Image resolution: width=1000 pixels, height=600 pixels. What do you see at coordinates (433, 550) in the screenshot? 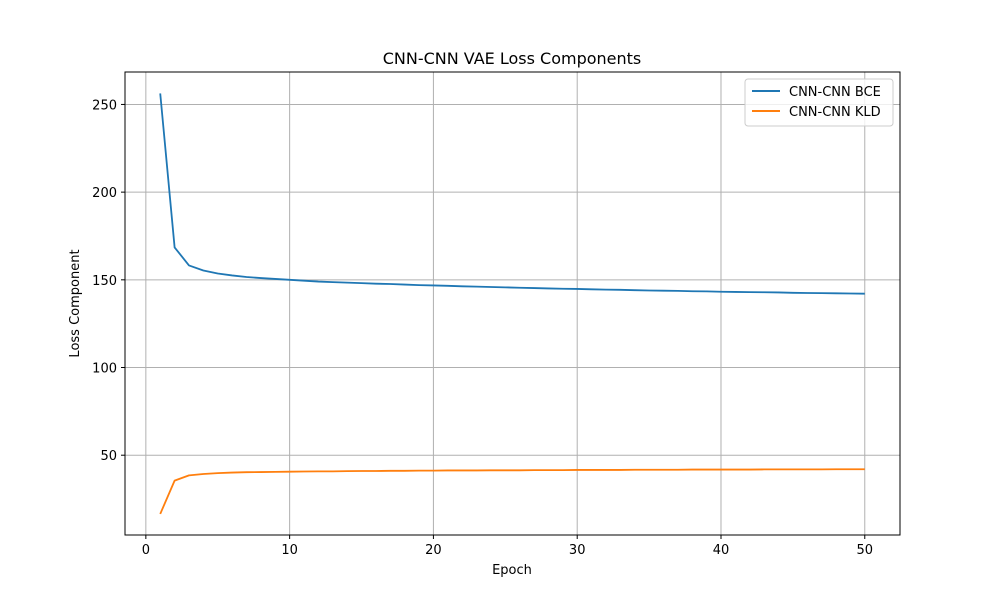
I see `x-tick-label: 20` at bounding box center [433, 550].